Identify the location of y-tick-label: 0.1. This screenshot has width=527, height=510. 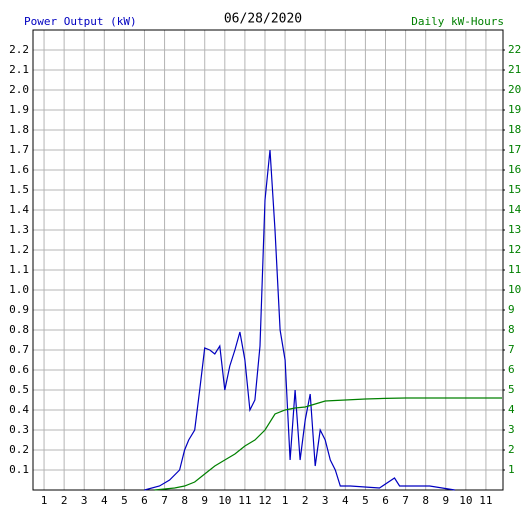
(19, 469).